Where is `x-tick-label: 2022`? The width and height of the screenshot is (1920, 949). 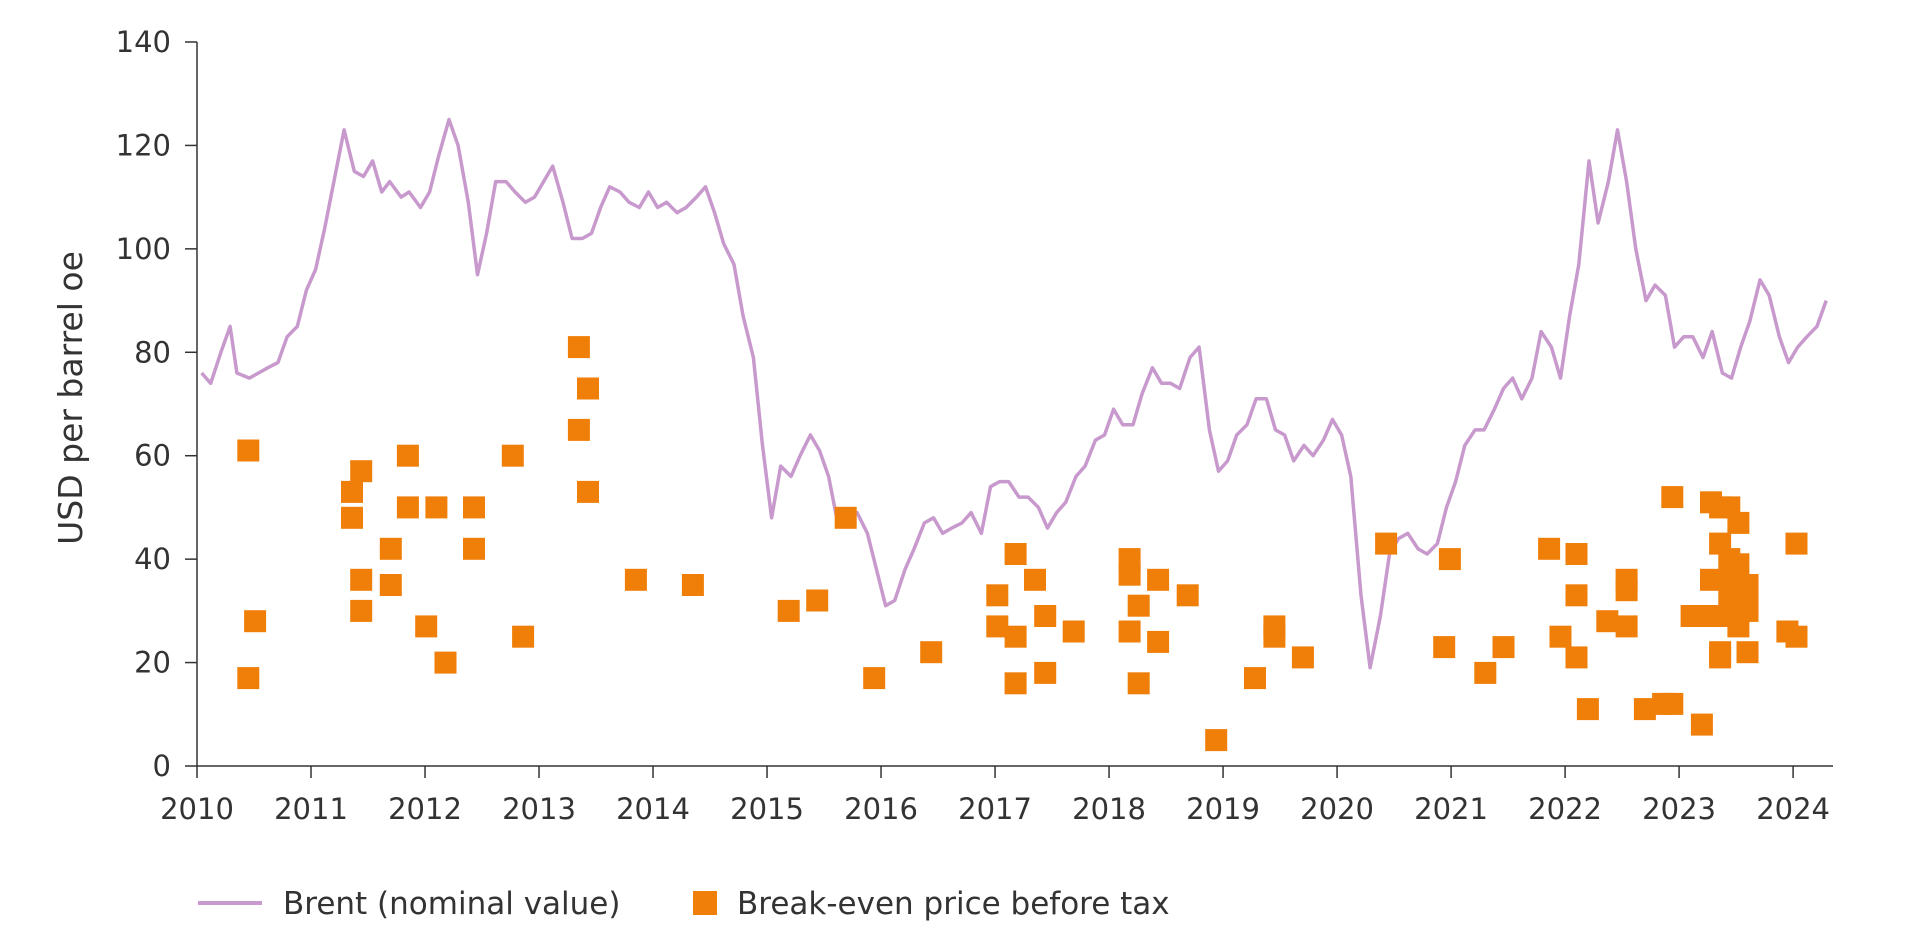
x-tick-label: 2022 is located at coordinates (1565, 809).